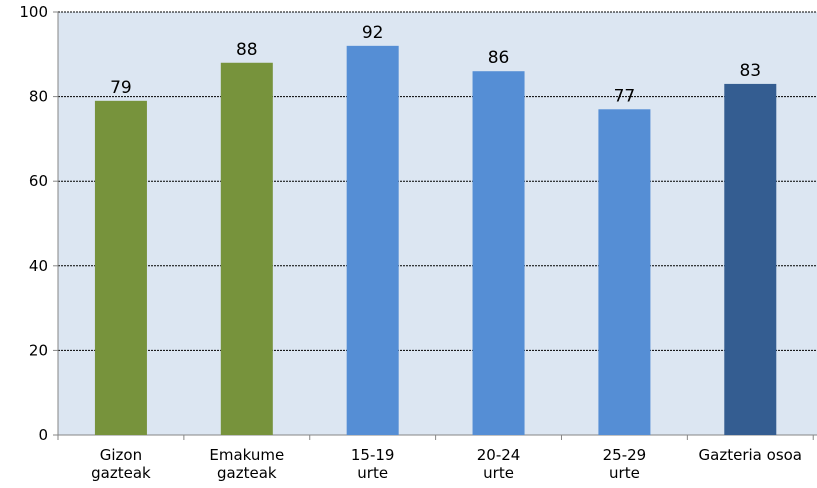 Image resolution: width=817 pixels, height=488 pixels. I want to click on y-tick-label: 100, so click(33, 12).